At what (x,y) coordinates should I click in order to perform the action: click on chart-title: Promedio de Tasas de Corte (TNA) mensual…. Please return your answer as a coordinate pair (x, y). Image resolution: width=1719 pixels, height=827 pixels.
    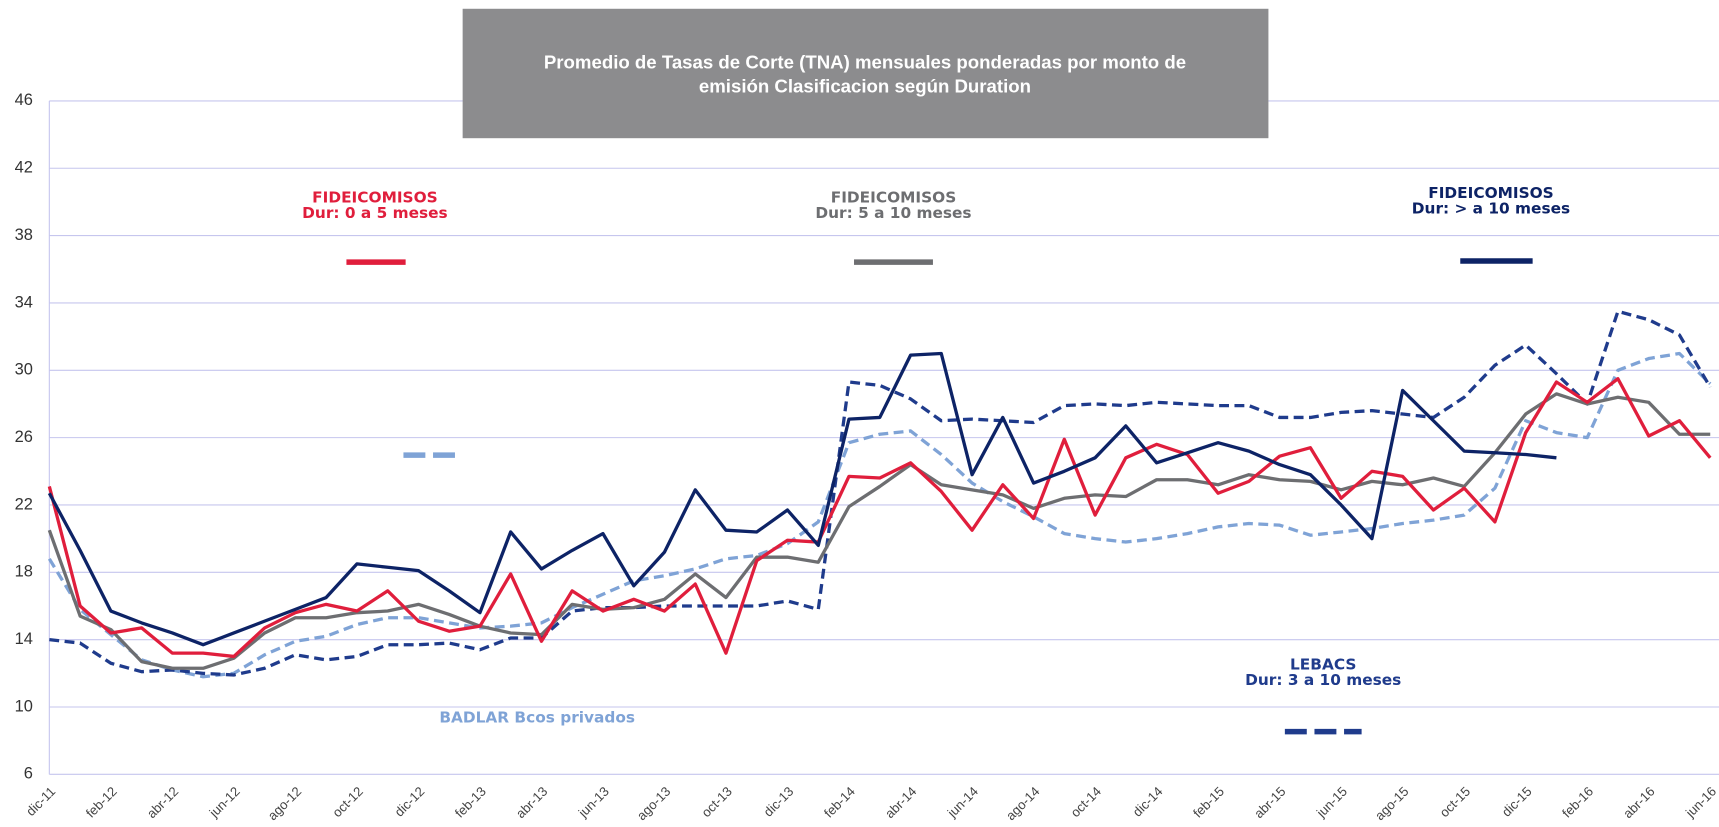
    Looking at the image, I should click on (865, 74).